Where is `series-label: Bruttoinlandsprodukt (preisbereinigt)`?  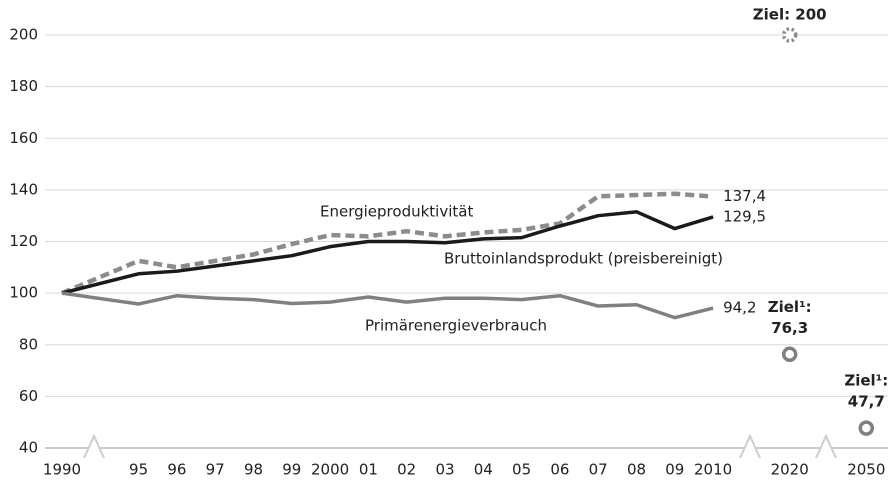 series-label: Bruttoinlandsprodukt (preisbereinigt) is located at coordinates (583, 259).